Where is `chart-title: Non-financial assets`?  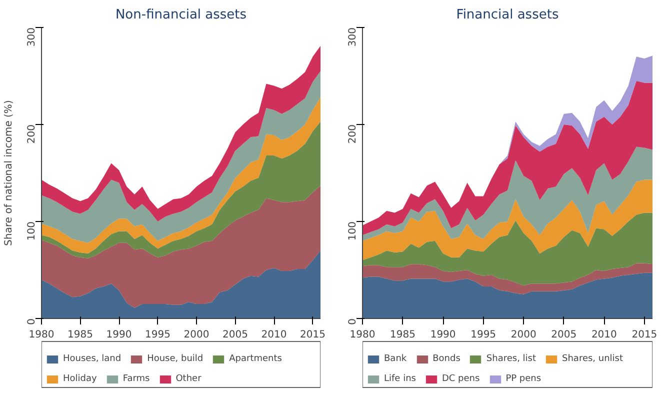
chart-title: Non-financial assets is located at coordinates (181, 15).